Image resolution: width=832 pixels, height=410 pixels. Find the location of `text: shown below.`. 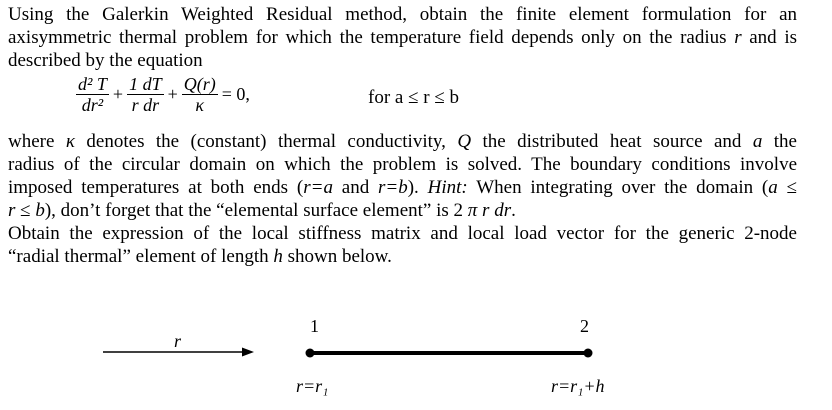

text: shown below. is located at coordinates (337, 256).